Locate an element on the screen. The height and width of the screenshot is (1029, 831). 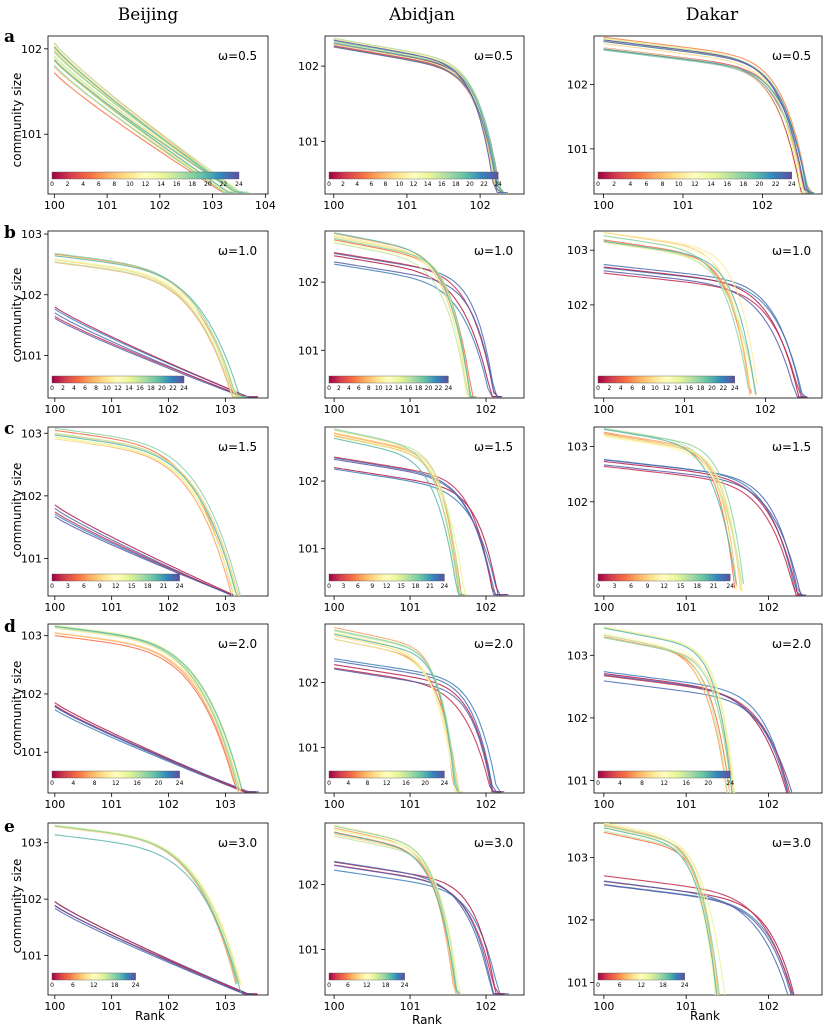
colorbar-tick-label: 4 is located at coordinates (348, 783).